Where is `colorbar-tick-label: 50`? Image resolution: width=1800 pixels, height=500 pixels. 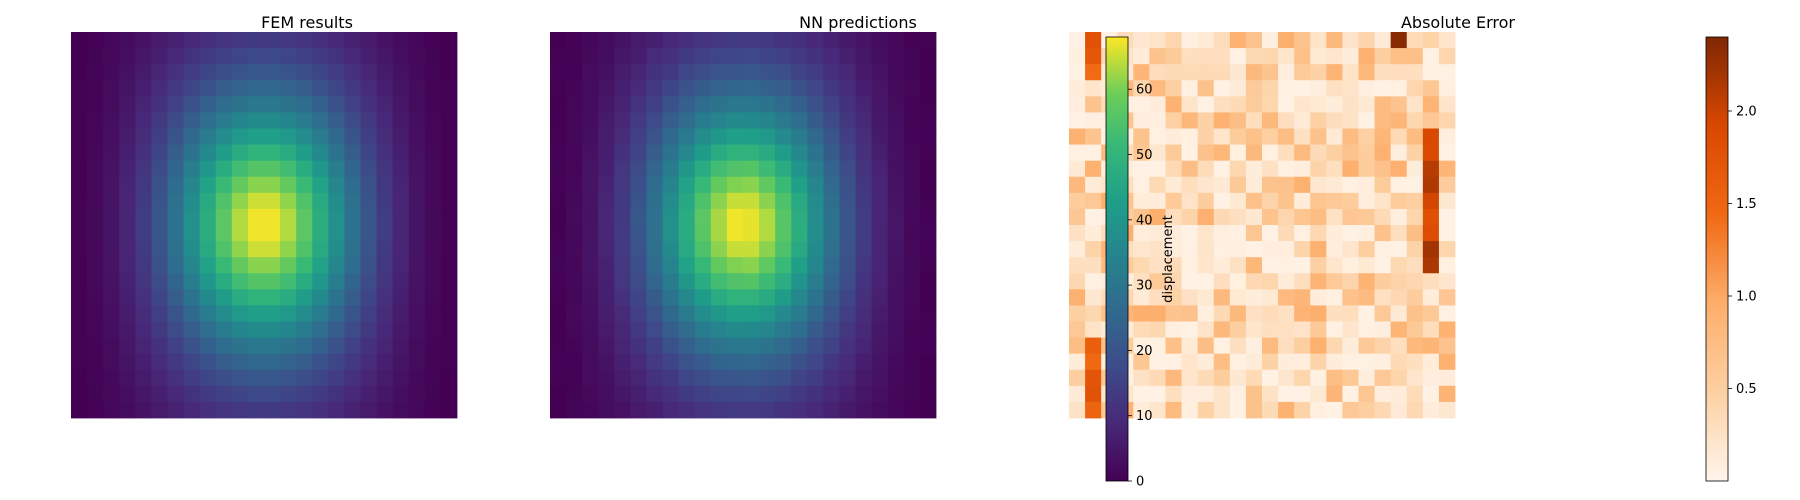 colorbar-tick-label: 50 is located at coordinates (1144, 155).